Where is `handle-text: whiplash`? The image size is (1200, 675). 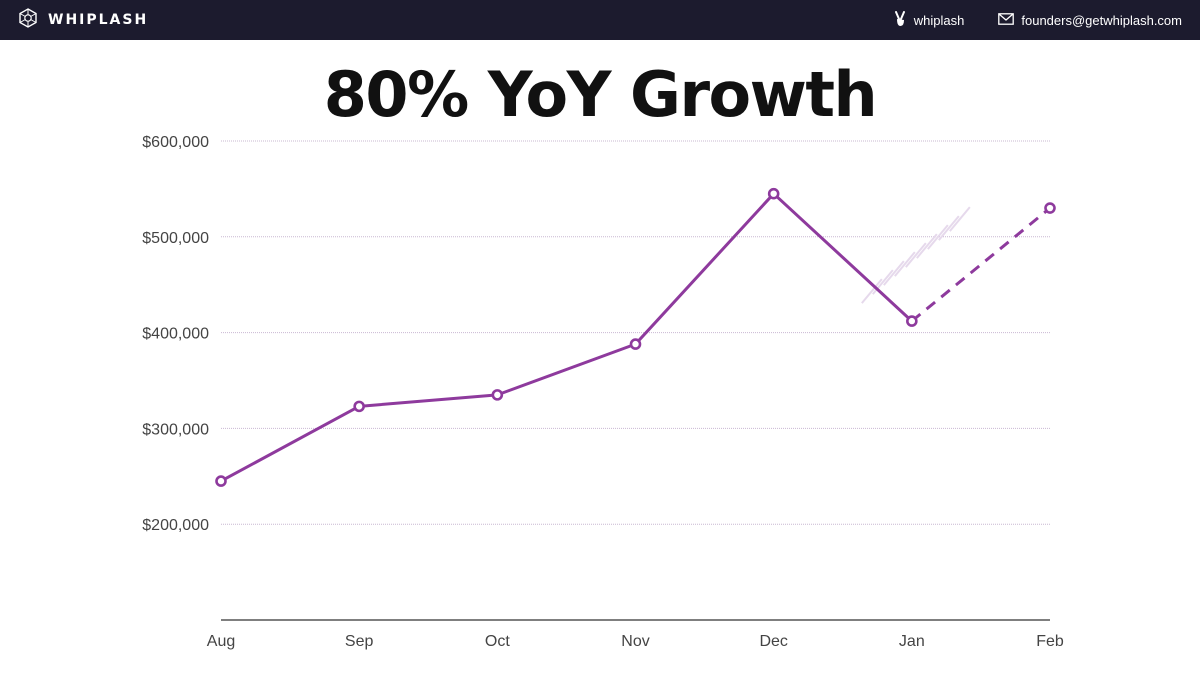
handle-text: whiplash is located at coordinates (939, 20).